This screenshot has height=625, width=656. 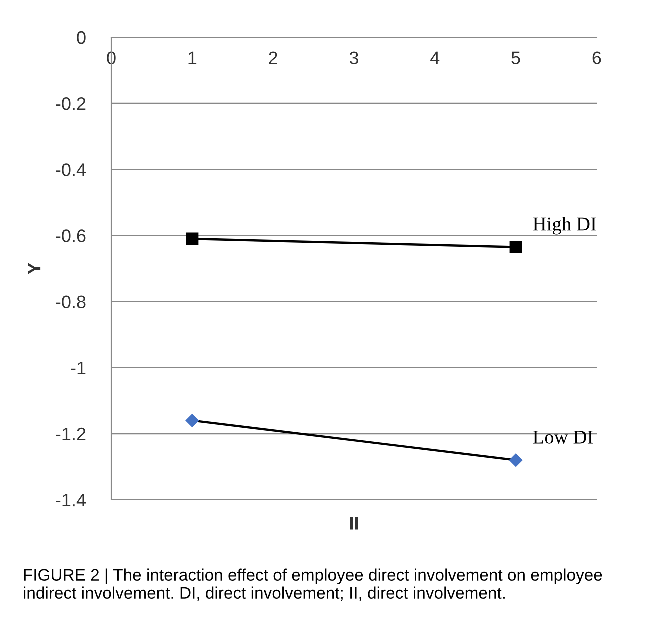 What do you see at coordinates (313, 584) in the screenshot?
I see `caption: FIGURE 2 | The interaction effect of employee direct involvement on employee indirect involvement. DI, direct involvement; II, direct involvement.` at bounding box center [313, 584].